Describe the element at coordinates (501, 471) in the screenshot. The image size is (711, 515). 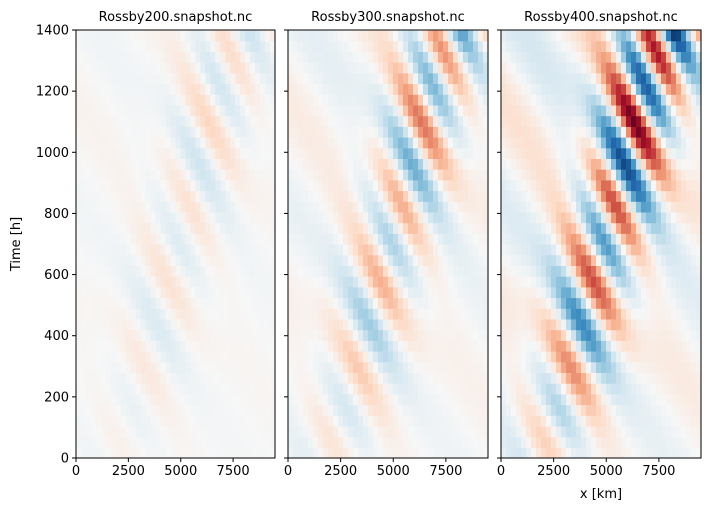
I see `x-tick-label: 0` at that location.